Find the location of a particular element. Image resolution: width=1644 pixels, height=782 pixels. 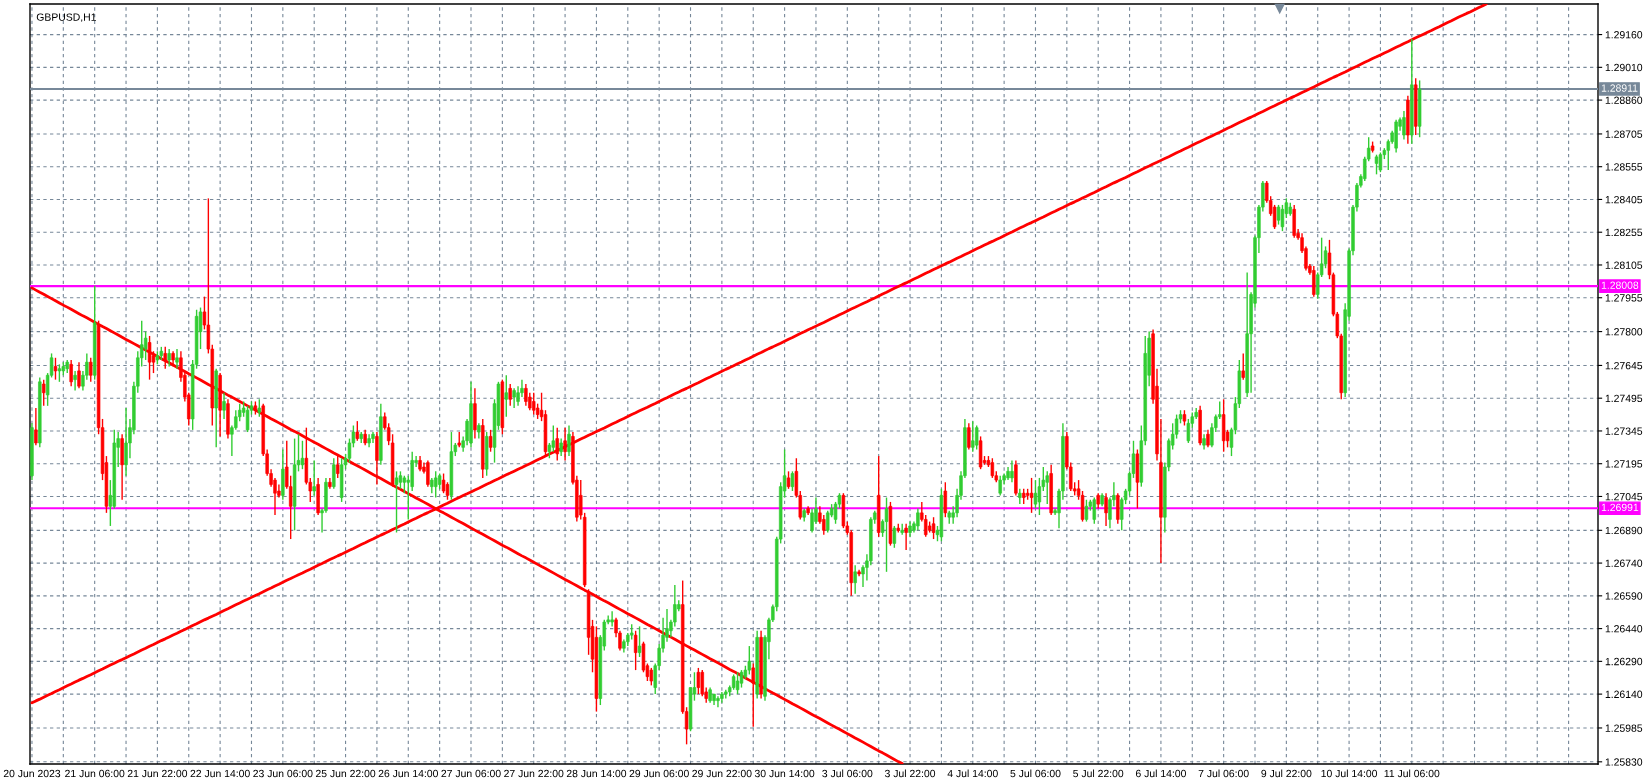

y-tick-label: 1.26290 is located at coordinates (1624, 661).